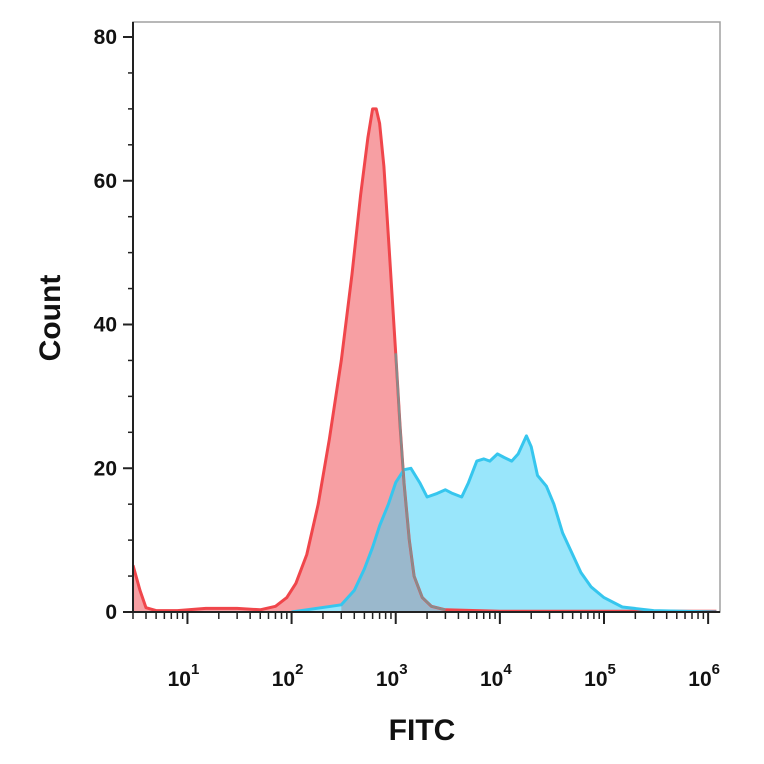  What do you see at coordinates (392, 542) in the screenshot?
I see `overlap-area` at bounding box center [392, 542].